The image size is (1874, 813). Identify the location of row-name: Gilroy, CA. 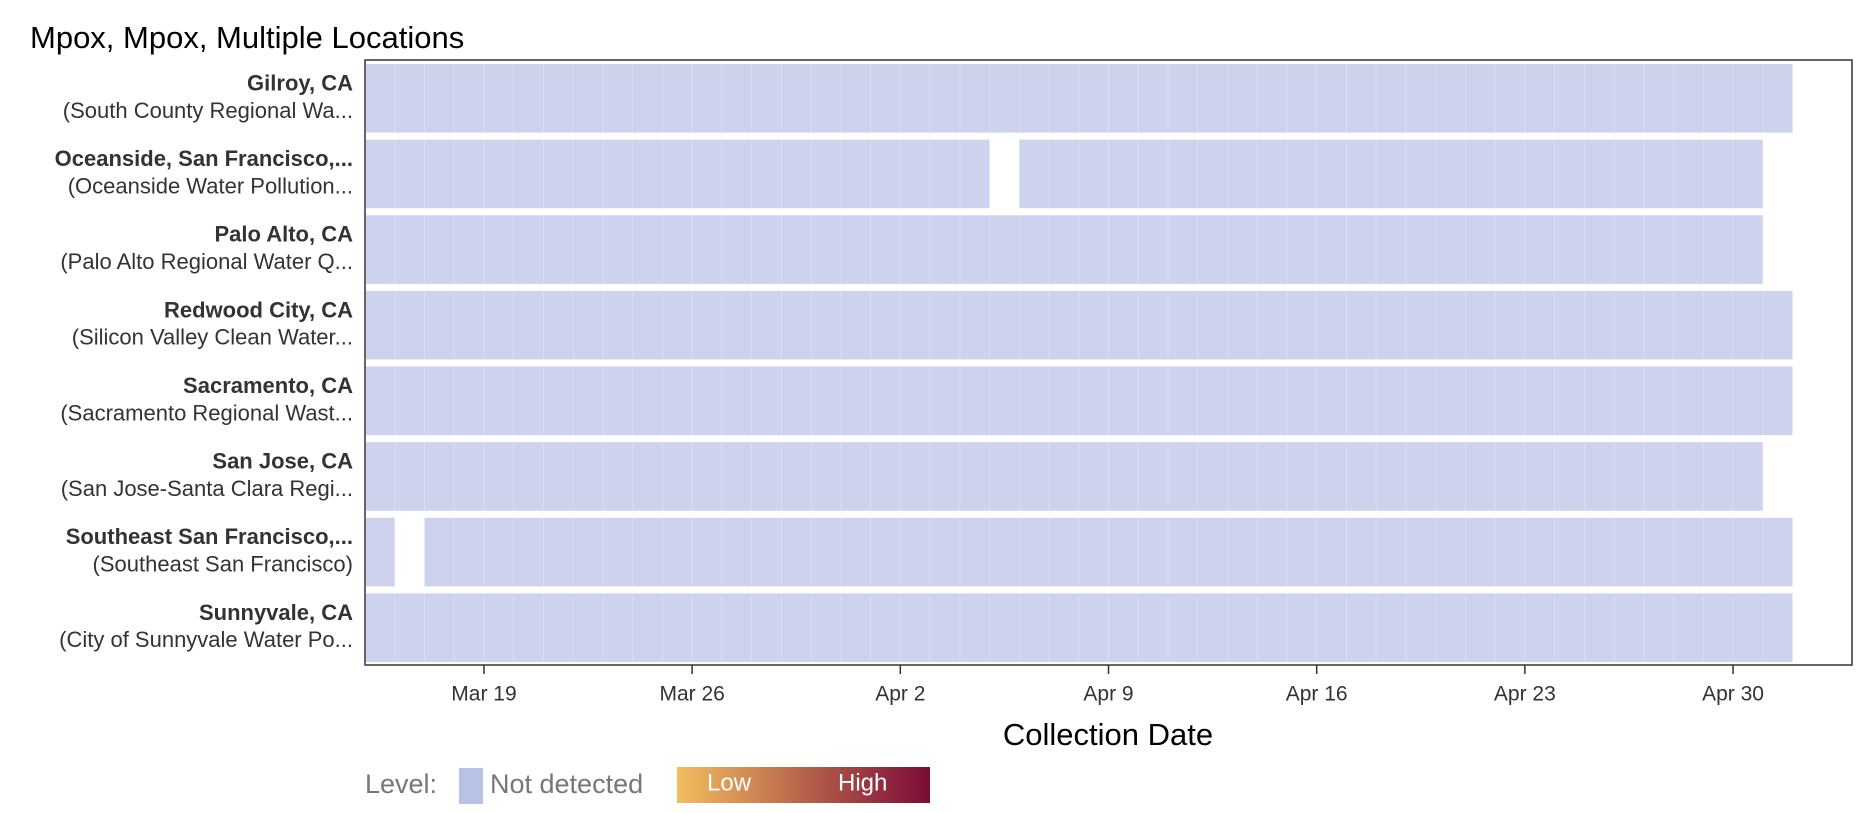
(300, 82).